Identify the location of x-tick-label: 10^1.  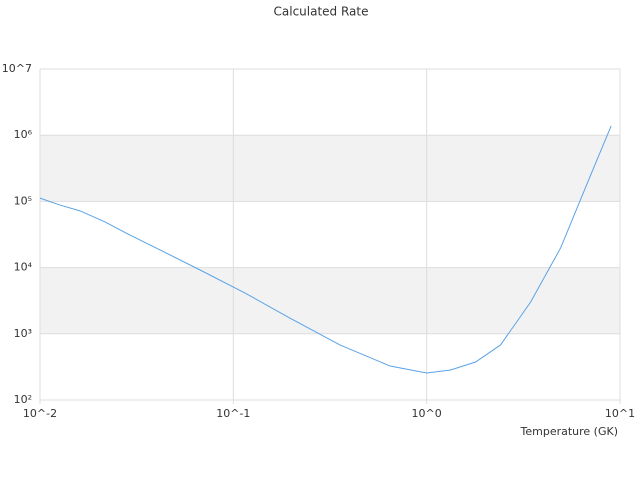
(620, 413).